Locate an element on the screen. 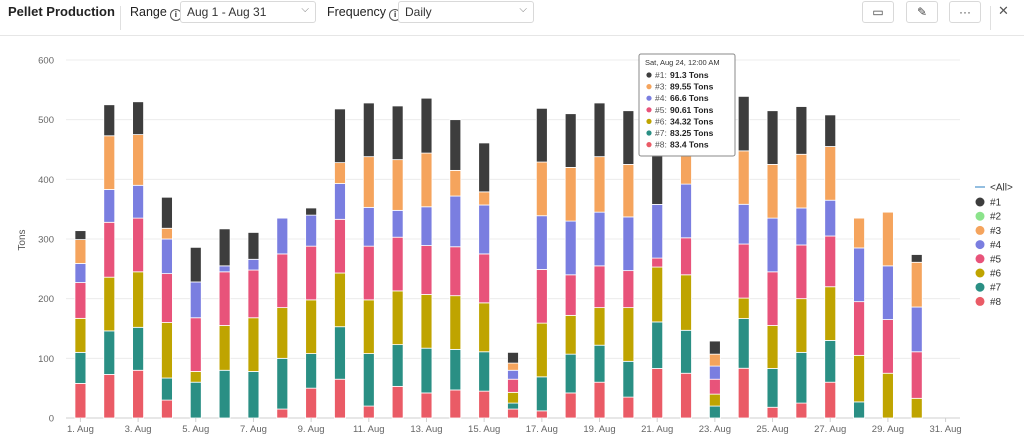  frequency-select: Daily ⌵ is located at coordinates (466, 12).